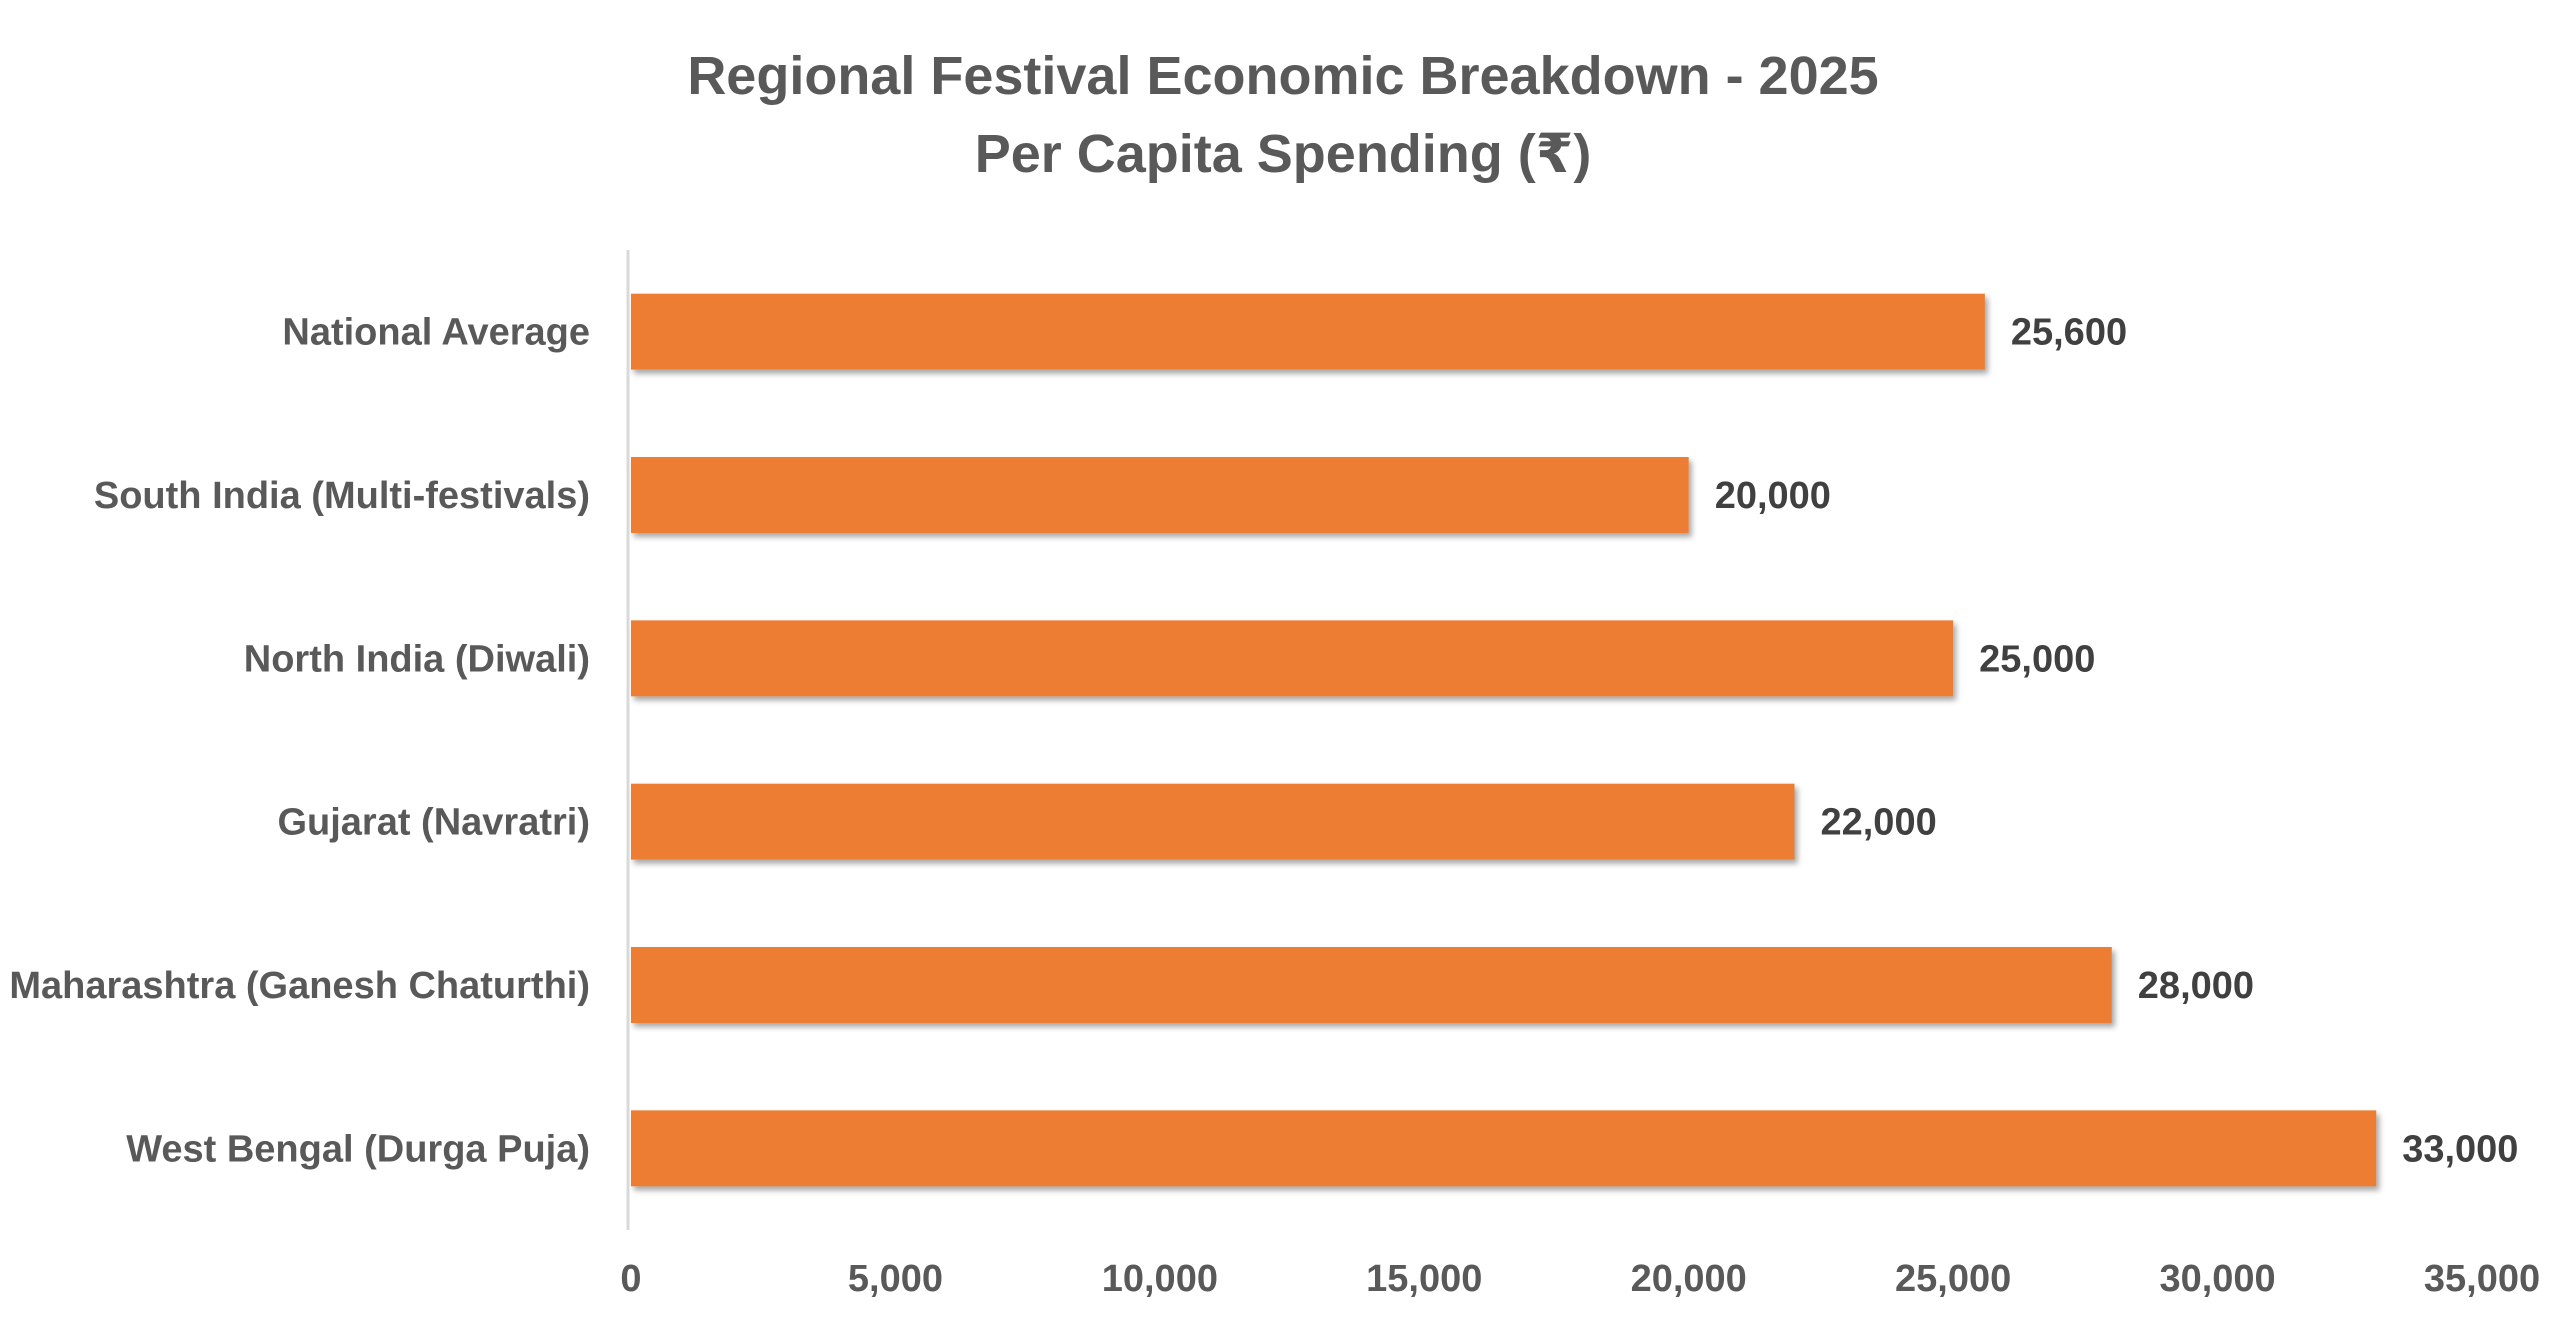 Image resolution: width=2554 pixels, height=1327 pixels. What do you see at coordinates (630, 1279) in the screenshot?
I see `x-tick-label-0: 0` at bounding box center [630, 1279].